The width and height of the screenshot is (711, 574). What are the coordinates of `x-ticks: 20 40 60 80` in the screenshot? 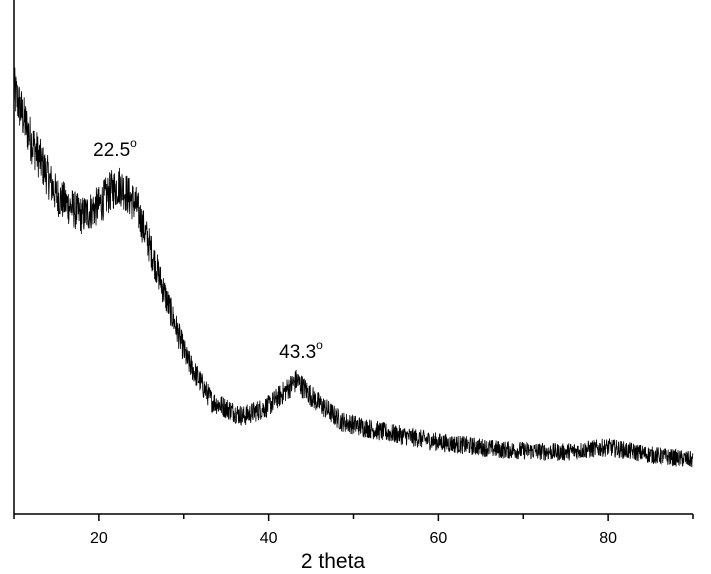 It's located at (353, 530).